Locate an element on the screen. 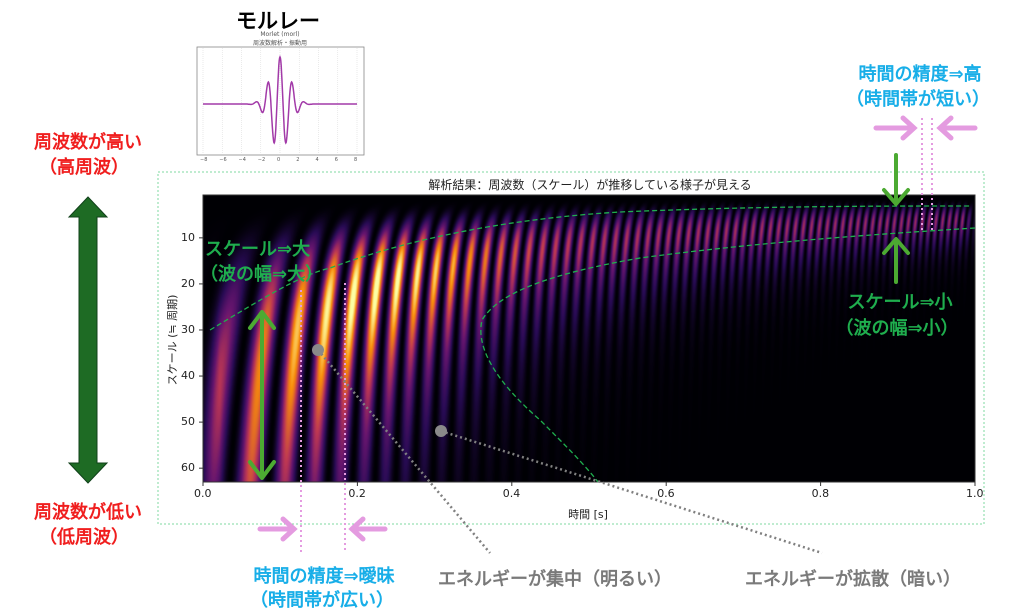 This screenshot has width=1024, height=612. scale-range-double-arrow-icon is located at coordinates (262, 395).